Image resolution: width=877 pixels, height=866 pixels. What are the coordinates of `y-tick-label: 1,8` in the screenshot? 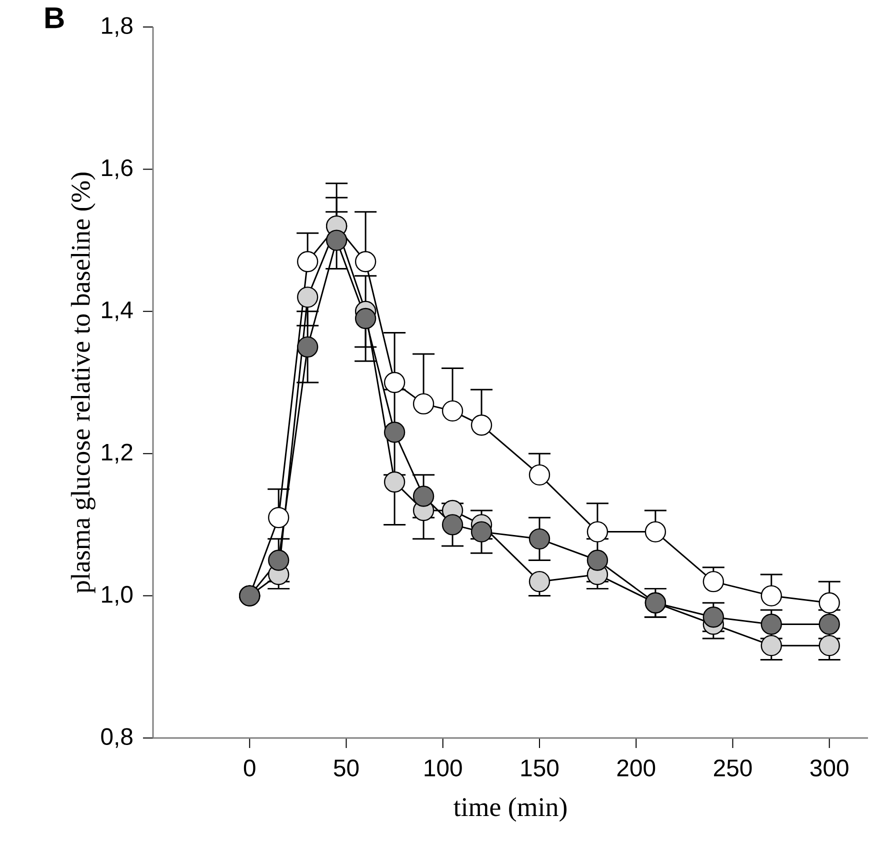 It's located at (117, 27).